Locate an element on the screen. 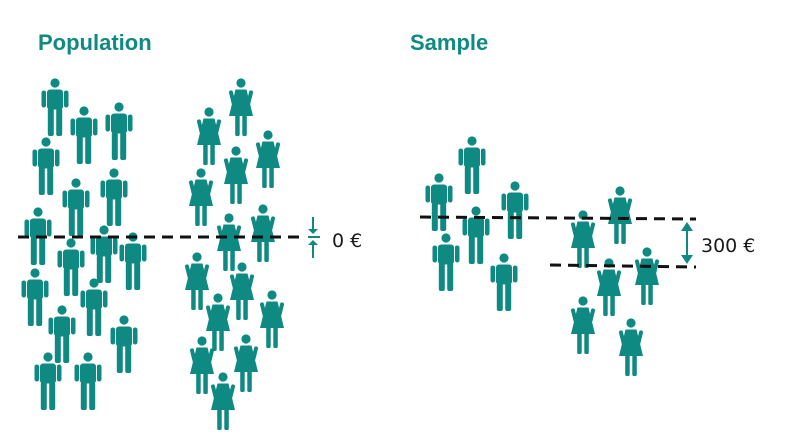  sample-difference-label: 300 € is located at coordinates (728, 246).